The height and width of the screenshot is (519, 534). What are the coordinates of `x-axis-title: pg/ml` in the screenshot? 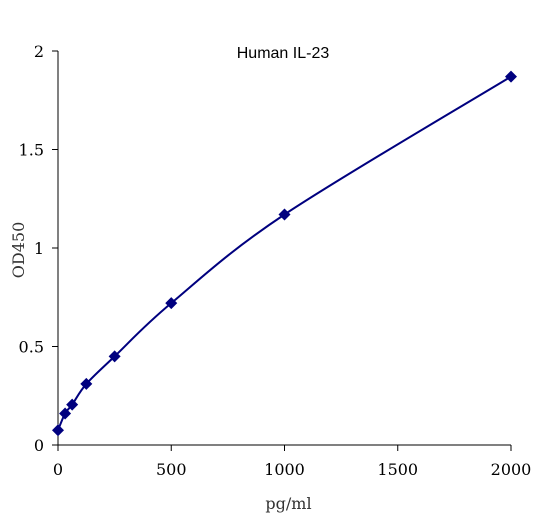 It's located at (288, 503).